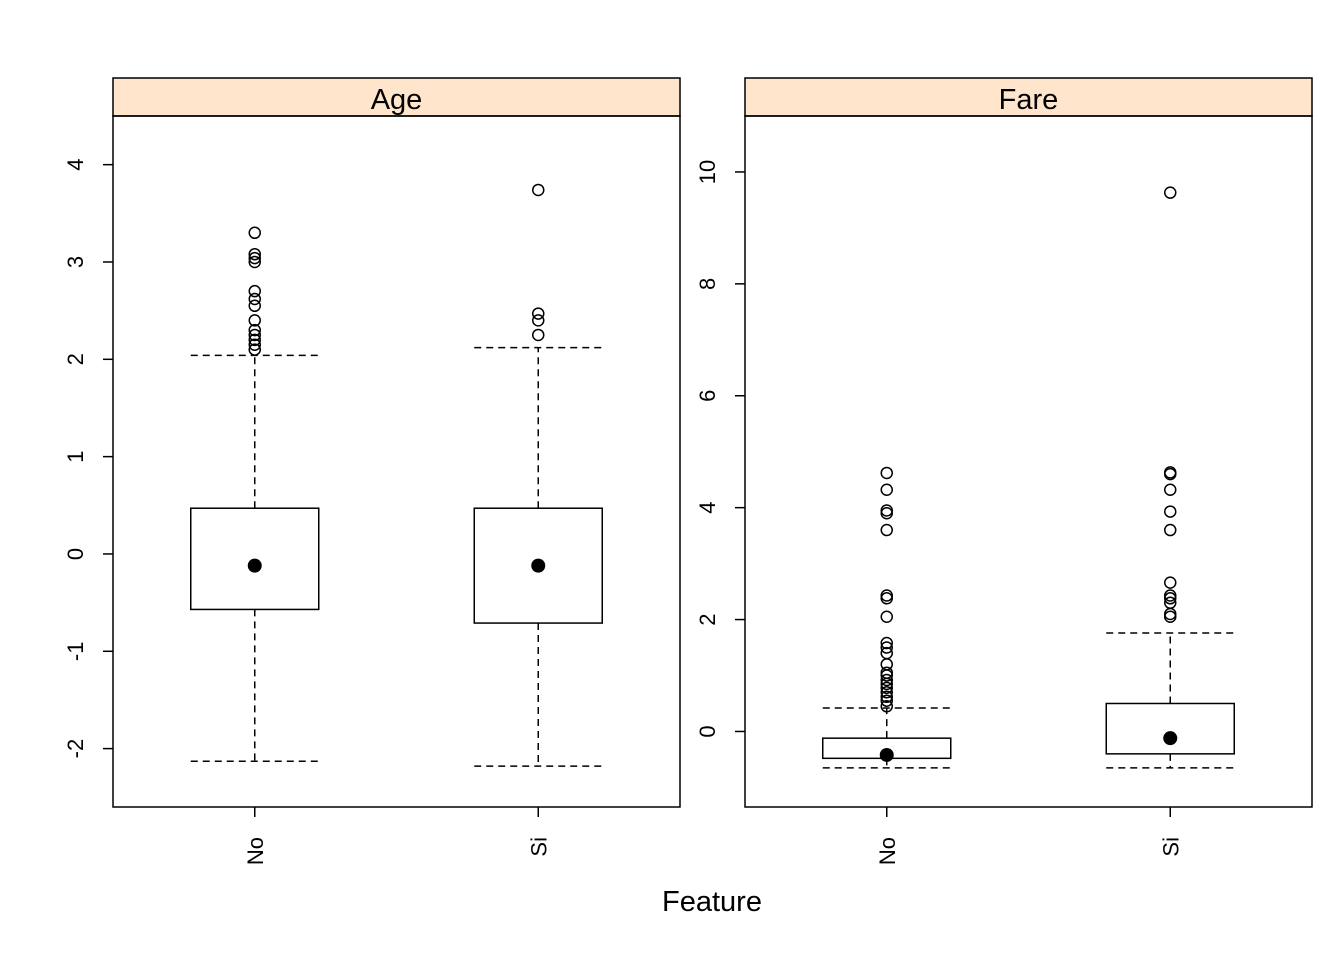 This screenshot has width=1344, height=960. What do you see at coordinates (397, 100) in the screenshot?
I see `strip-label-age: Age` at bounding box center [397, 100].